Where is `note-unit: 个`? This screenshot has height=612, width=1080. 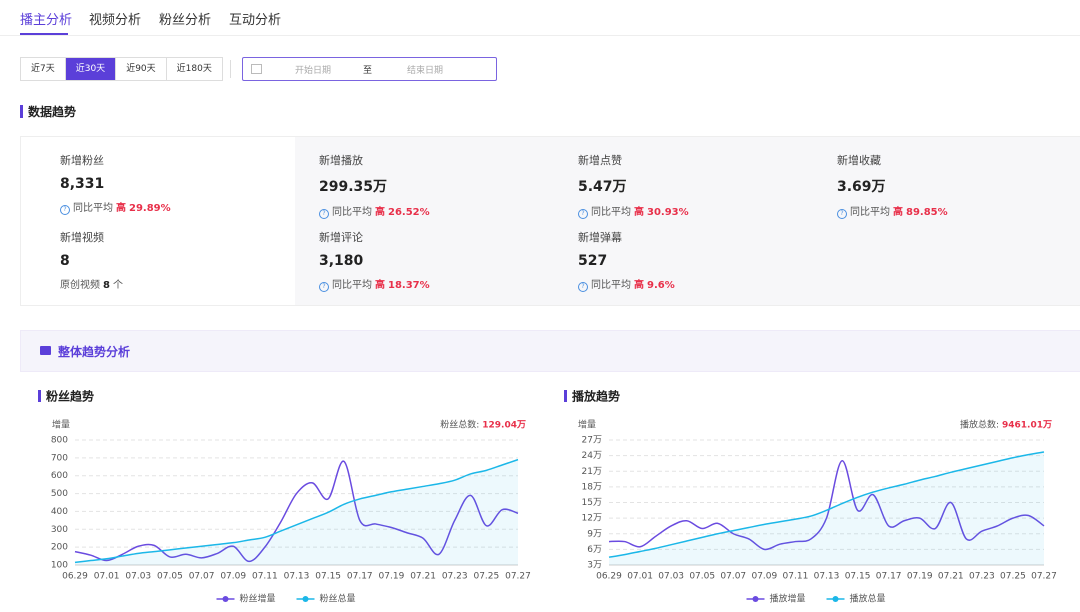 note-unit: 个 is located at coordinates (117, 285).